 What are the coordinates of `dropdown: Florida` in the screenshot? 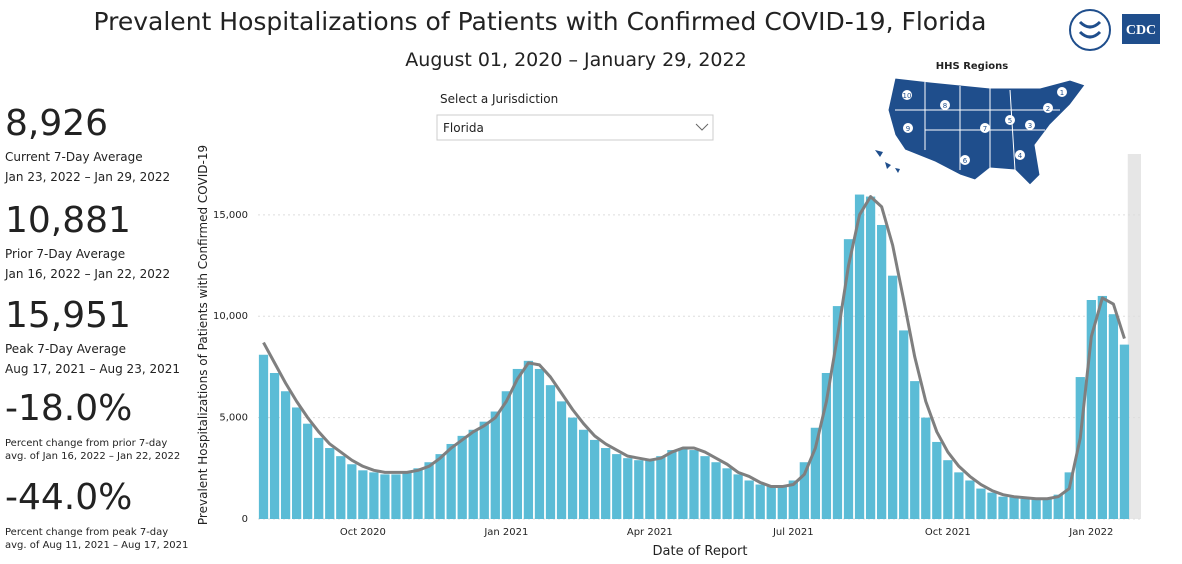 It's located at (575, 127).